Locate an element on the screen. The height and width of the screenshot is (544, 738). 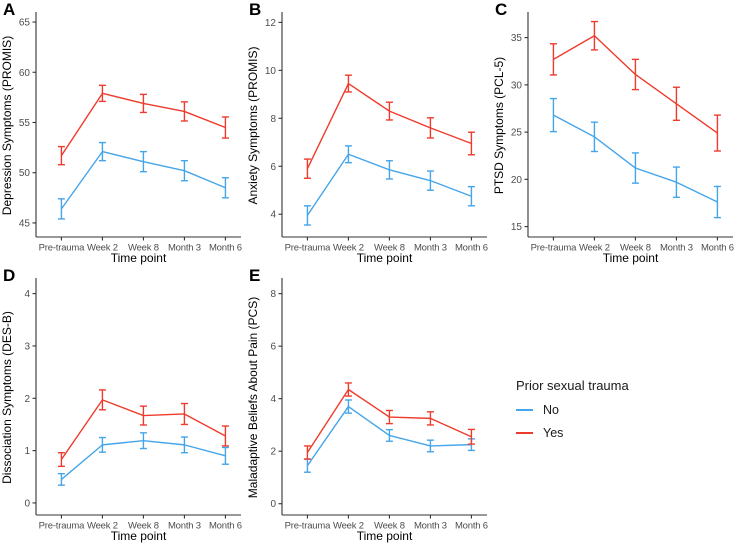
svg-text: 10 is located at coordinates (271, 71).